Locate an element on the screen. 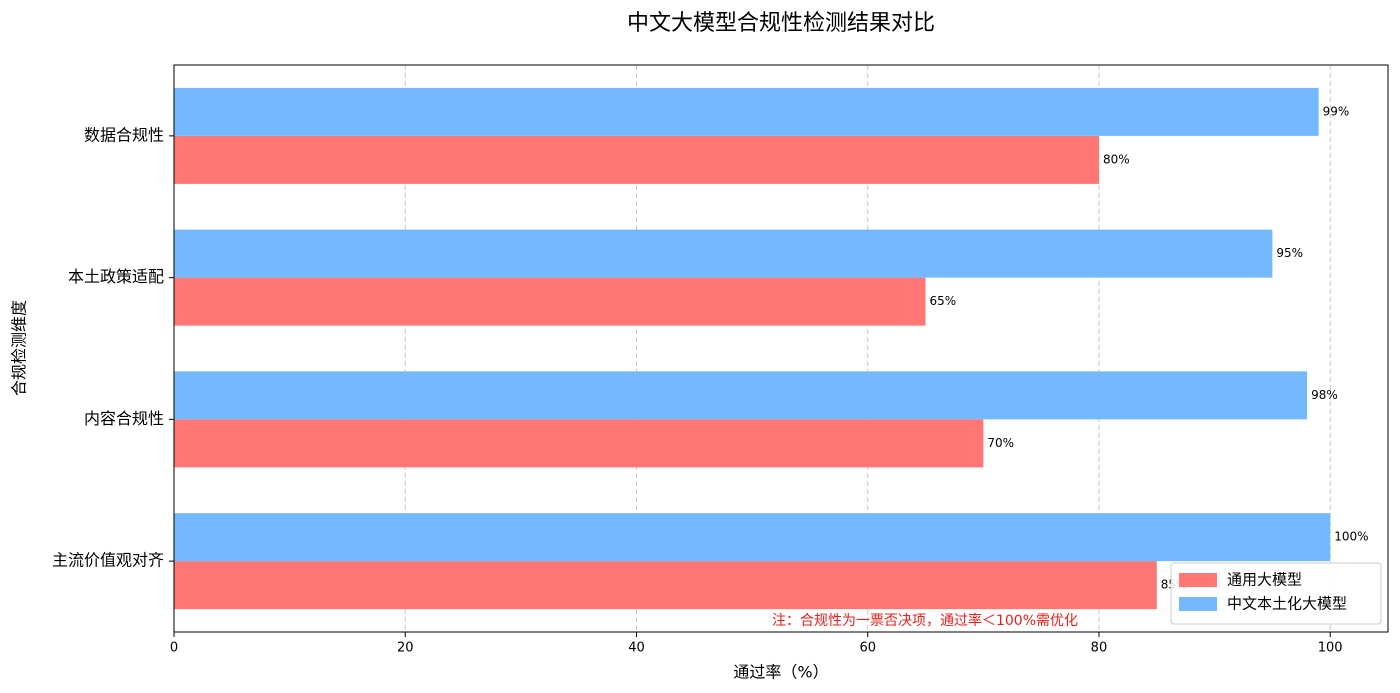 Image resolution: width=1400 pixels, height=693 pixels. value-label: 95% is located at coordinates (1289, 253).